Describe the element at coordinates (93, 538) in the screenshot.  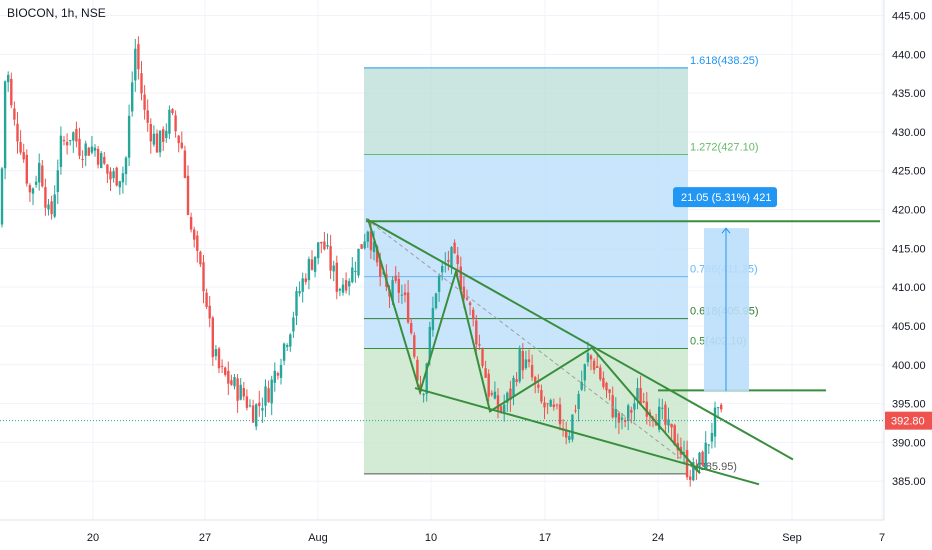
I see `x-tick-label: 20` at that location.